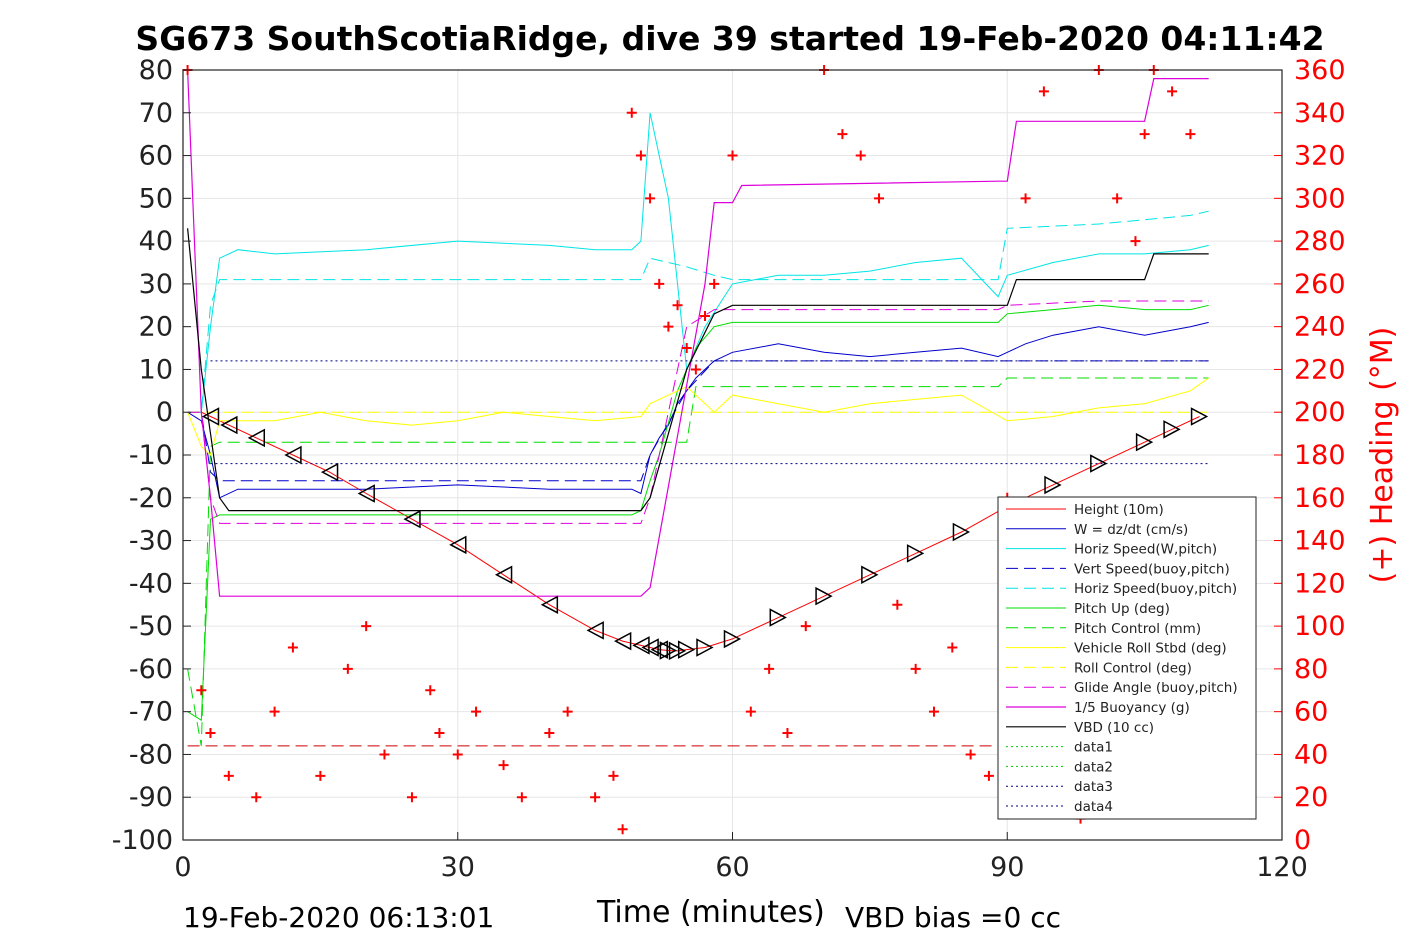 The height and width of the screenshot is (945, 1417). What do you see at coordinates (1311, 797) in the screenshot?
I see `right-tick-label: 20` at bounding box center [1311, 797].